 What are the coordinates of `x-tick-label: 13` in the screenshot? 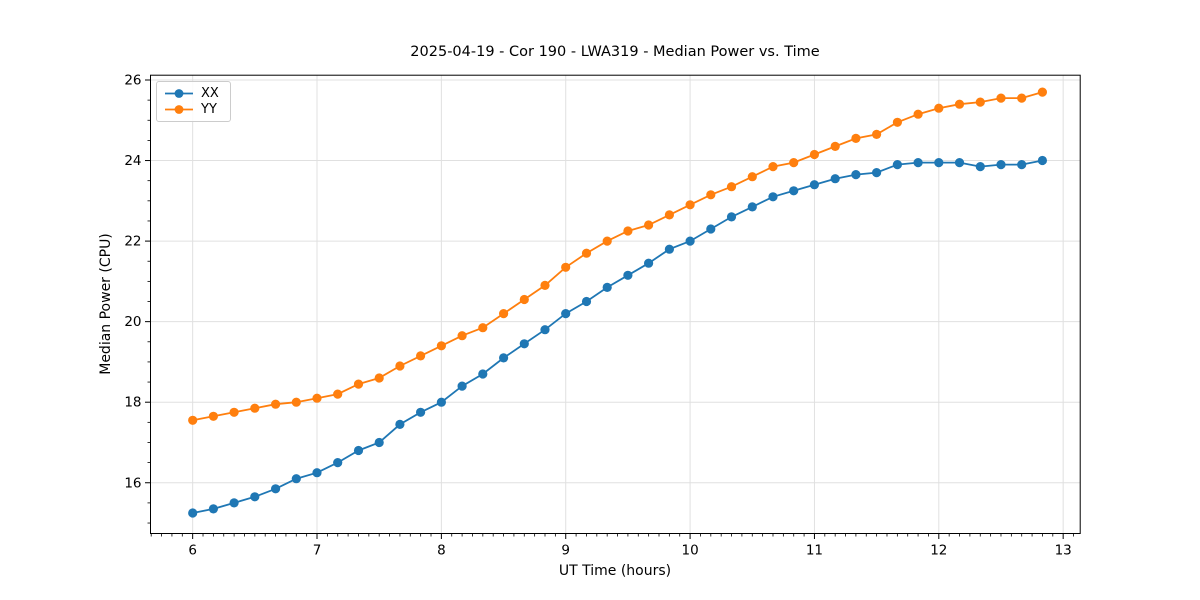 It's located at (1063, 551).